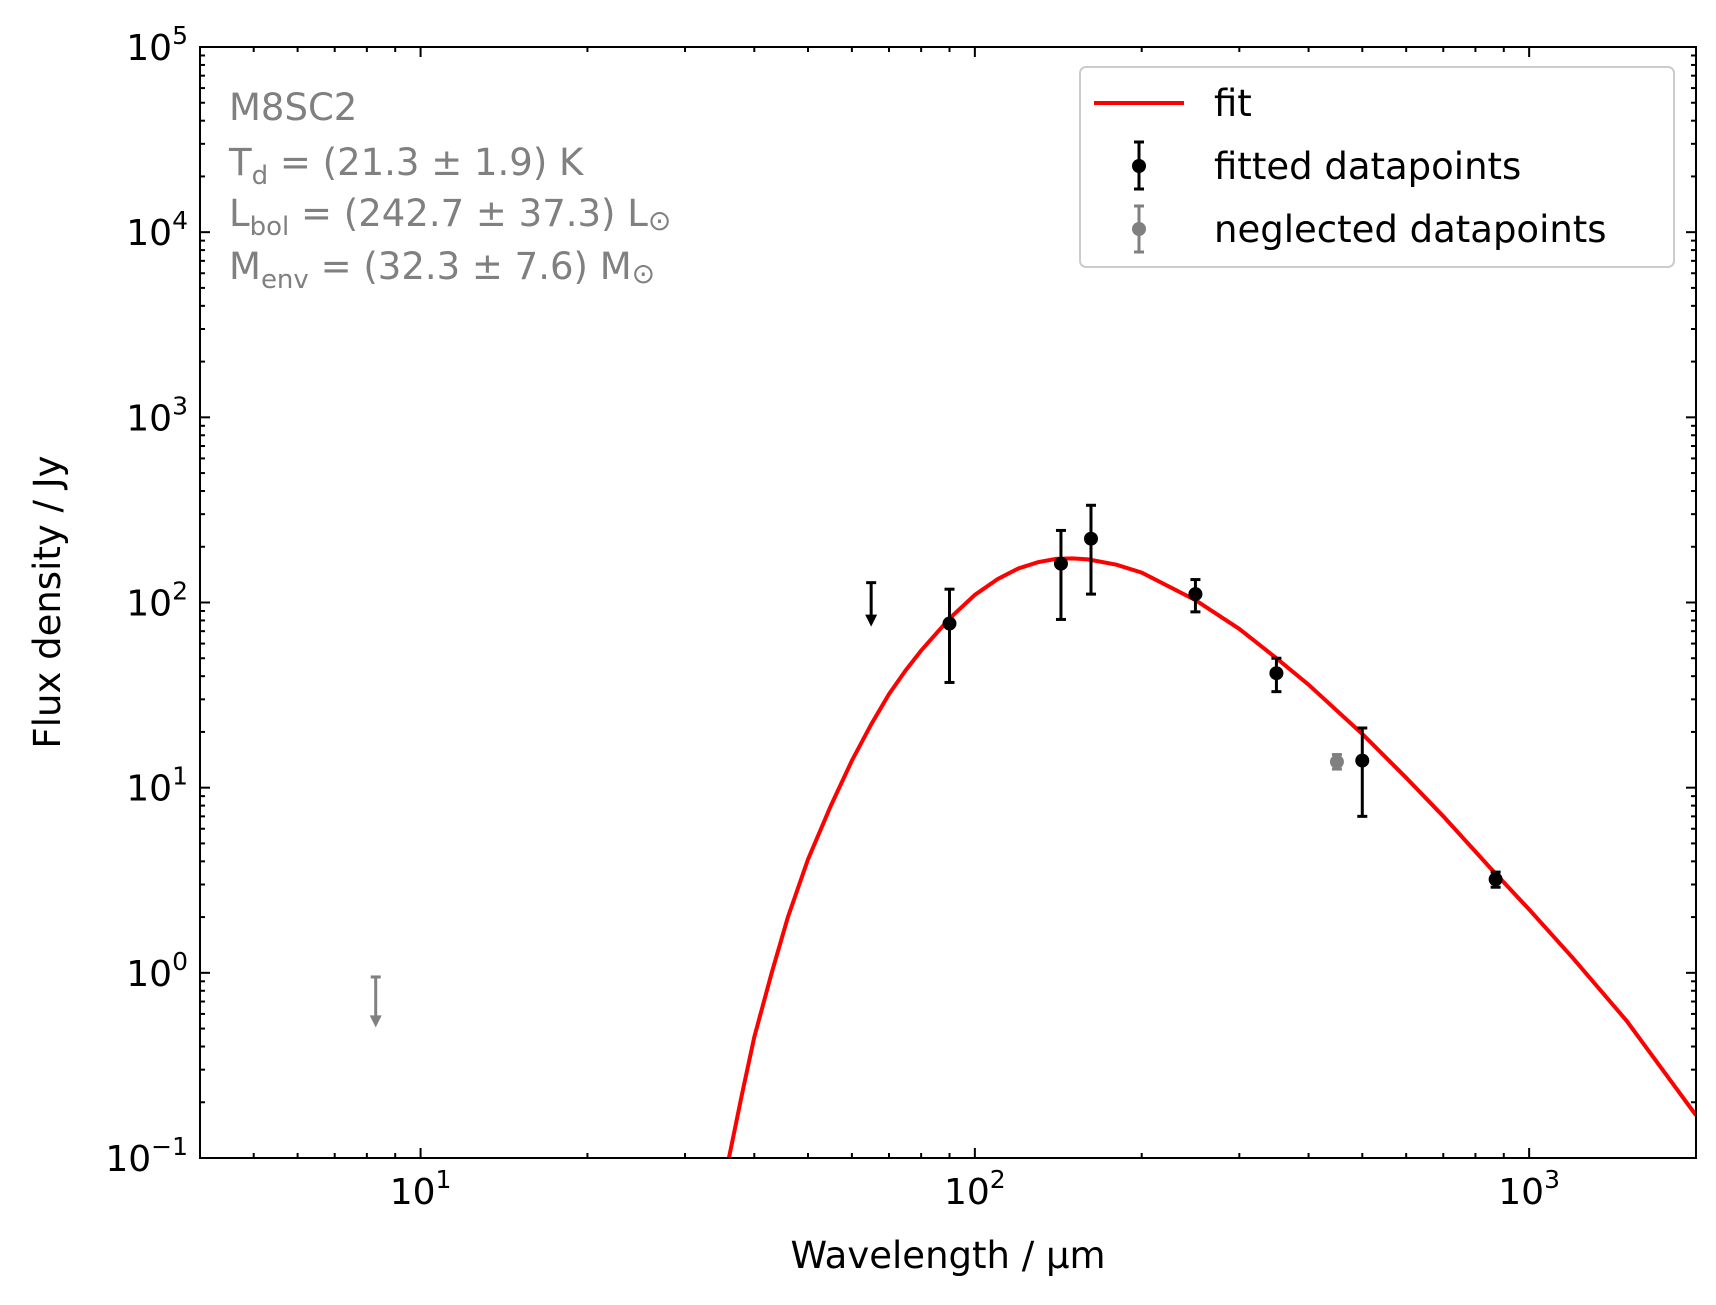 The image size is (1716, 1305). What do you see at coordinates (157, 786) in the screenshot?
I see `y-tick-label: 10¹` at bounding box center [157, 786].